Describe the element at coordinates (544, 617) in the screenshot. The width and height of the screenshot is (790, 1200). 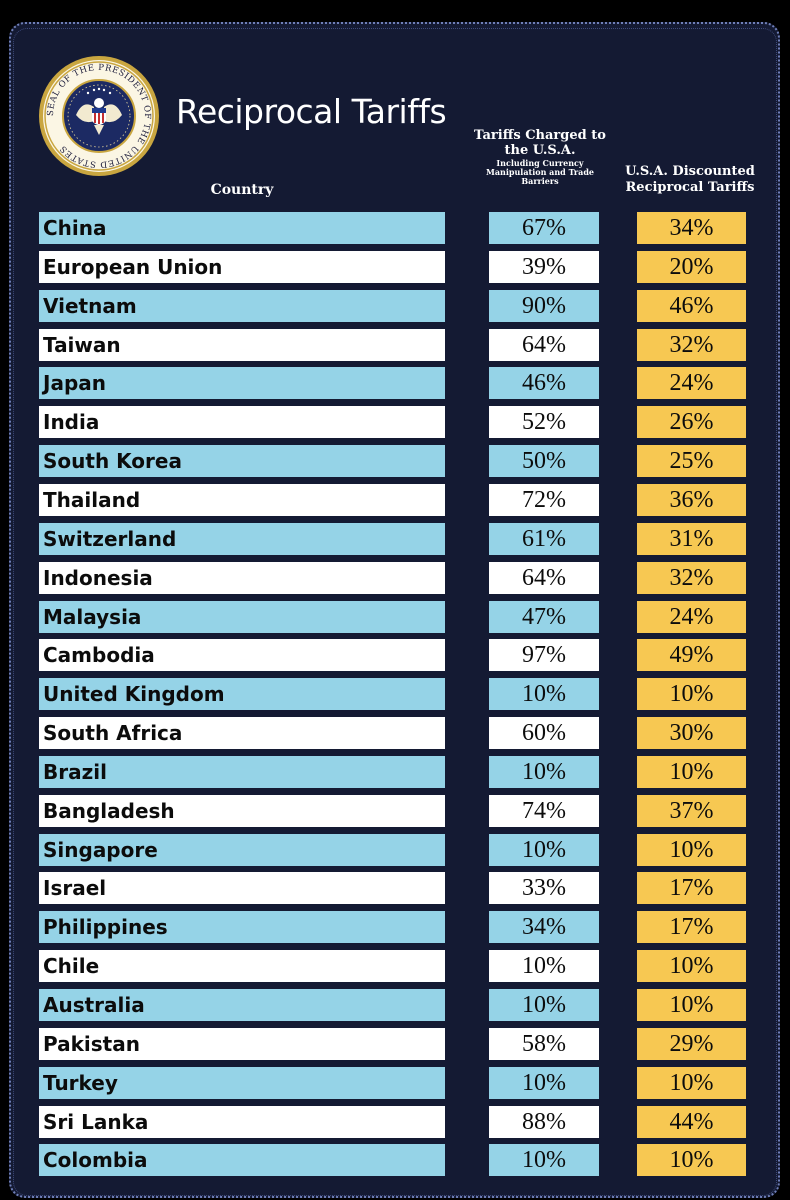
I see `tariff-charged-cell: 47%` at that location.